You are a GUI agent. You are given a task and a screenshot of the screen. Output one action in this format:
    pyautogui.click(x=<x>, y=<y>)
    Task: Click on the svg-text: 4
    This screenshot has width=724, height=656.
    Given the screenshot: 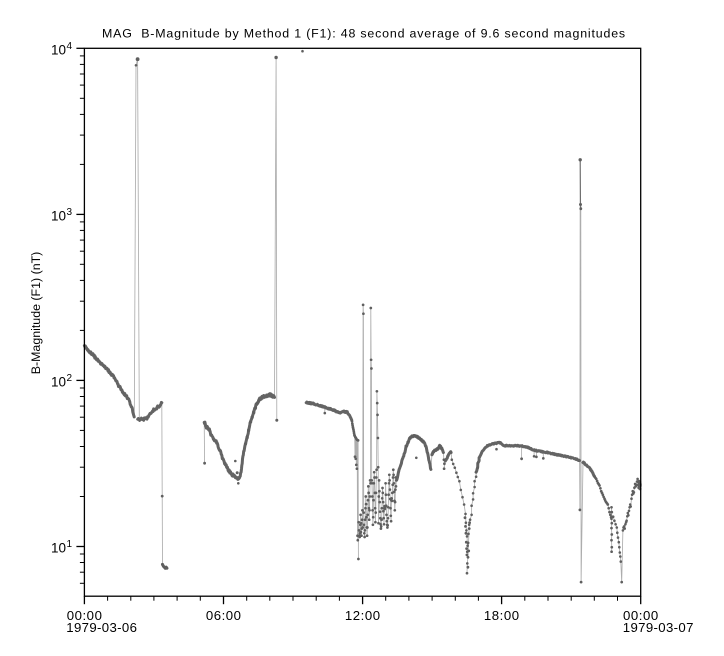 What is the action you would take?
    pyautogui.click(x=70, y=46)
    